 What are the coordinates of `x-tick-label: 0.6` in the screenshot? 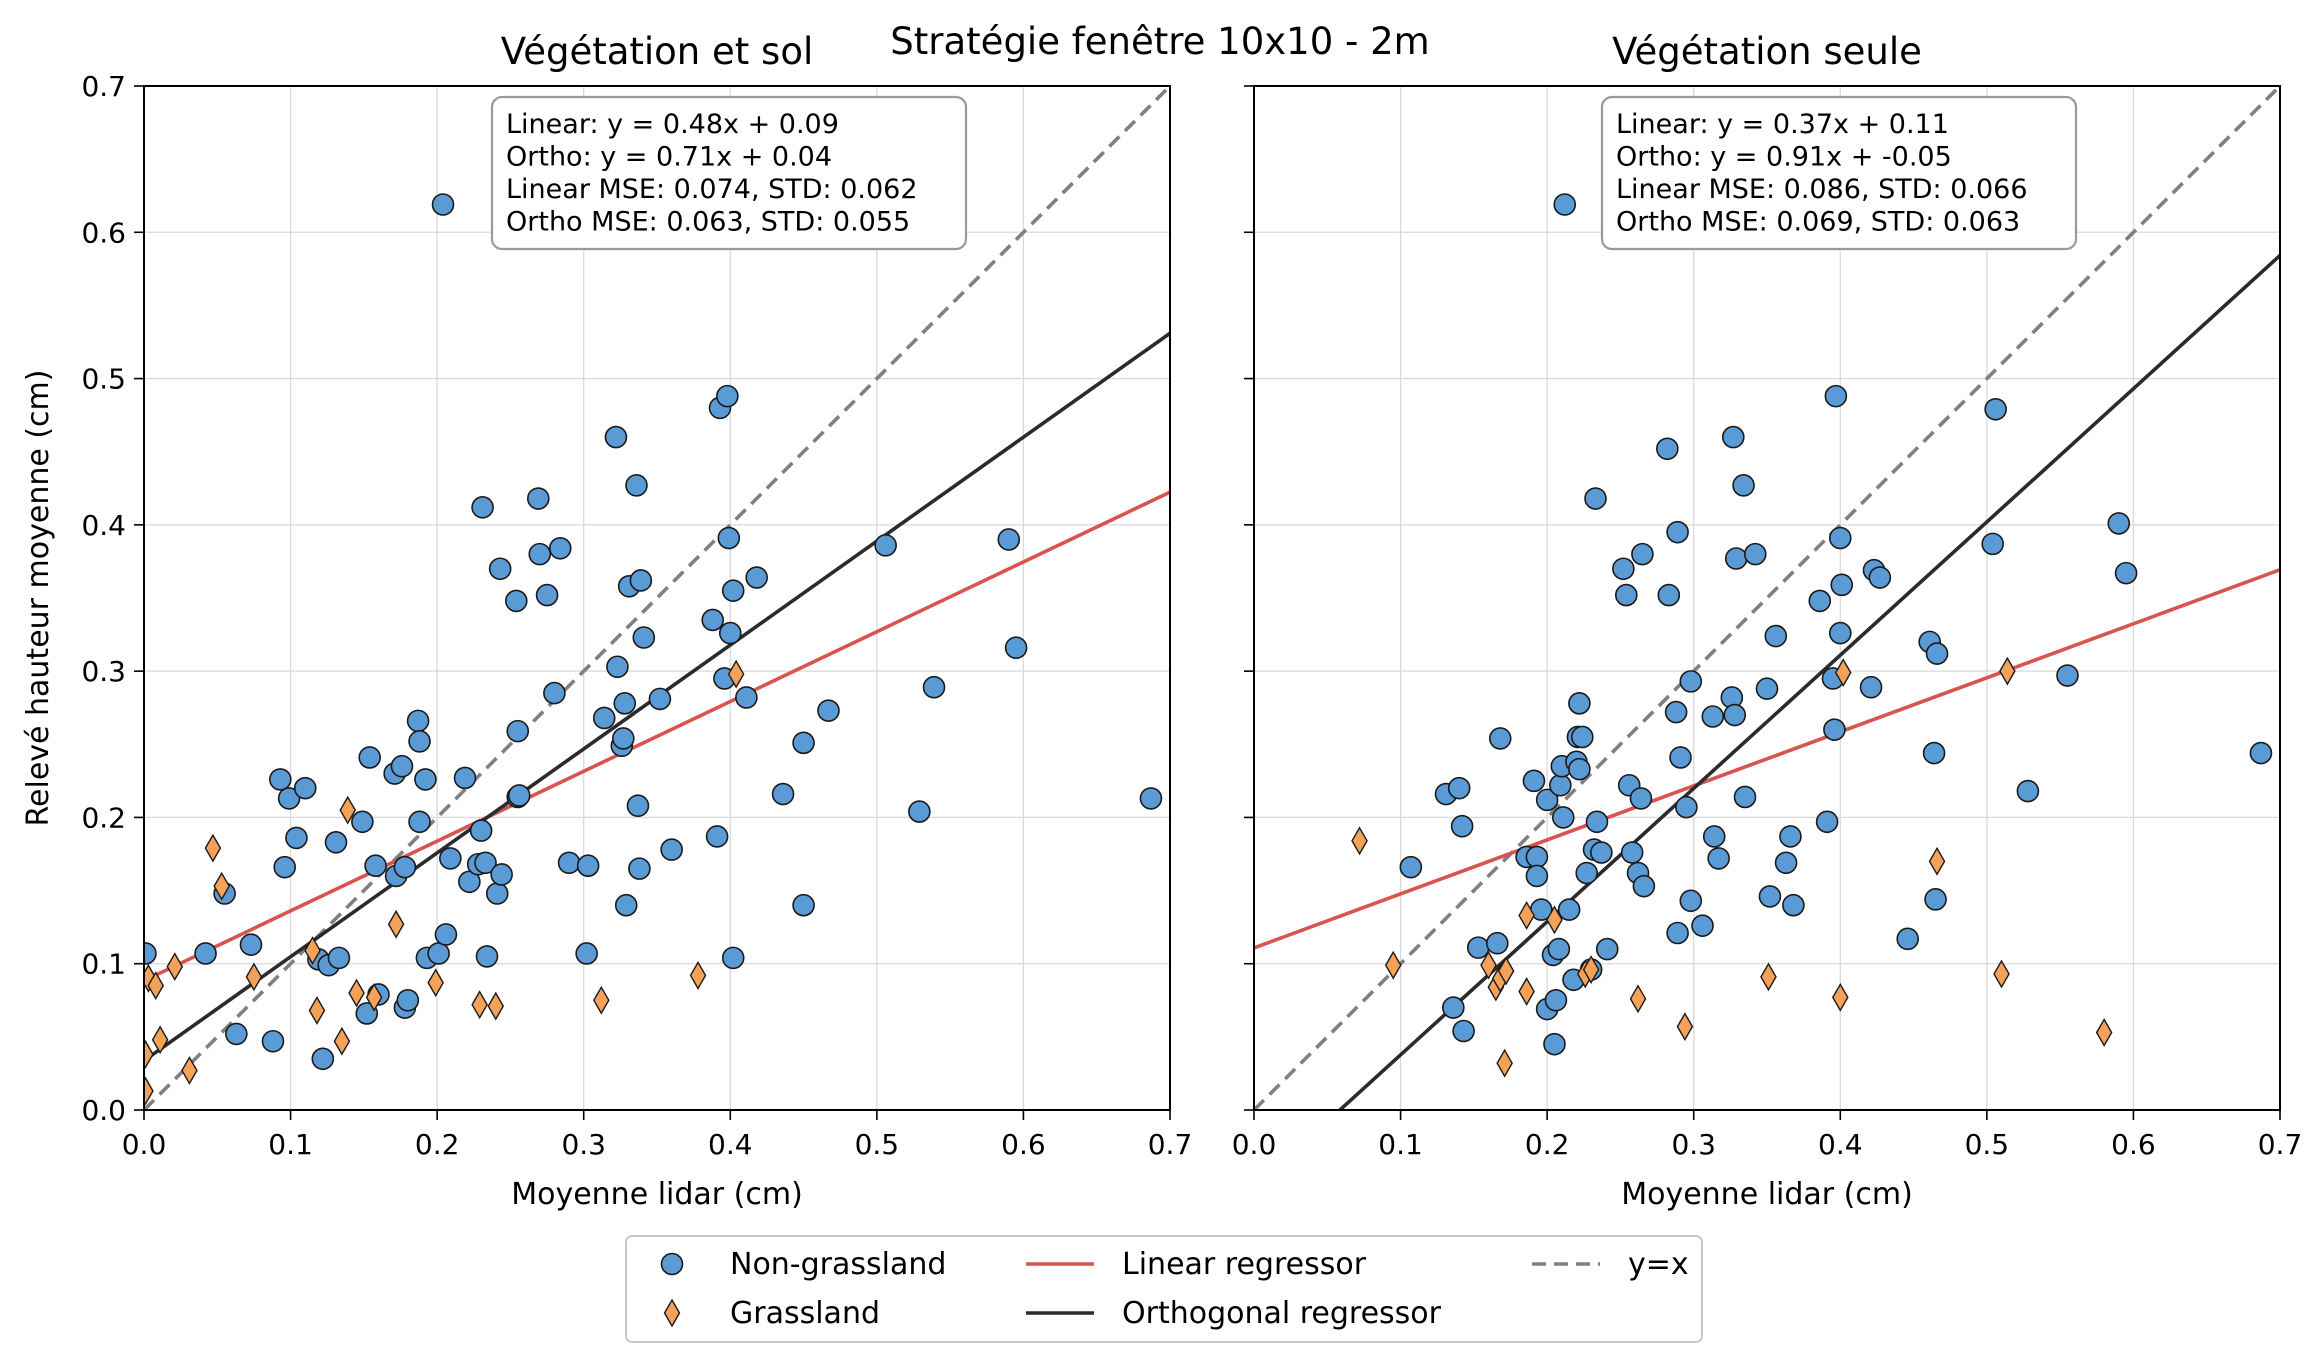 It's located at (2133, 1144).